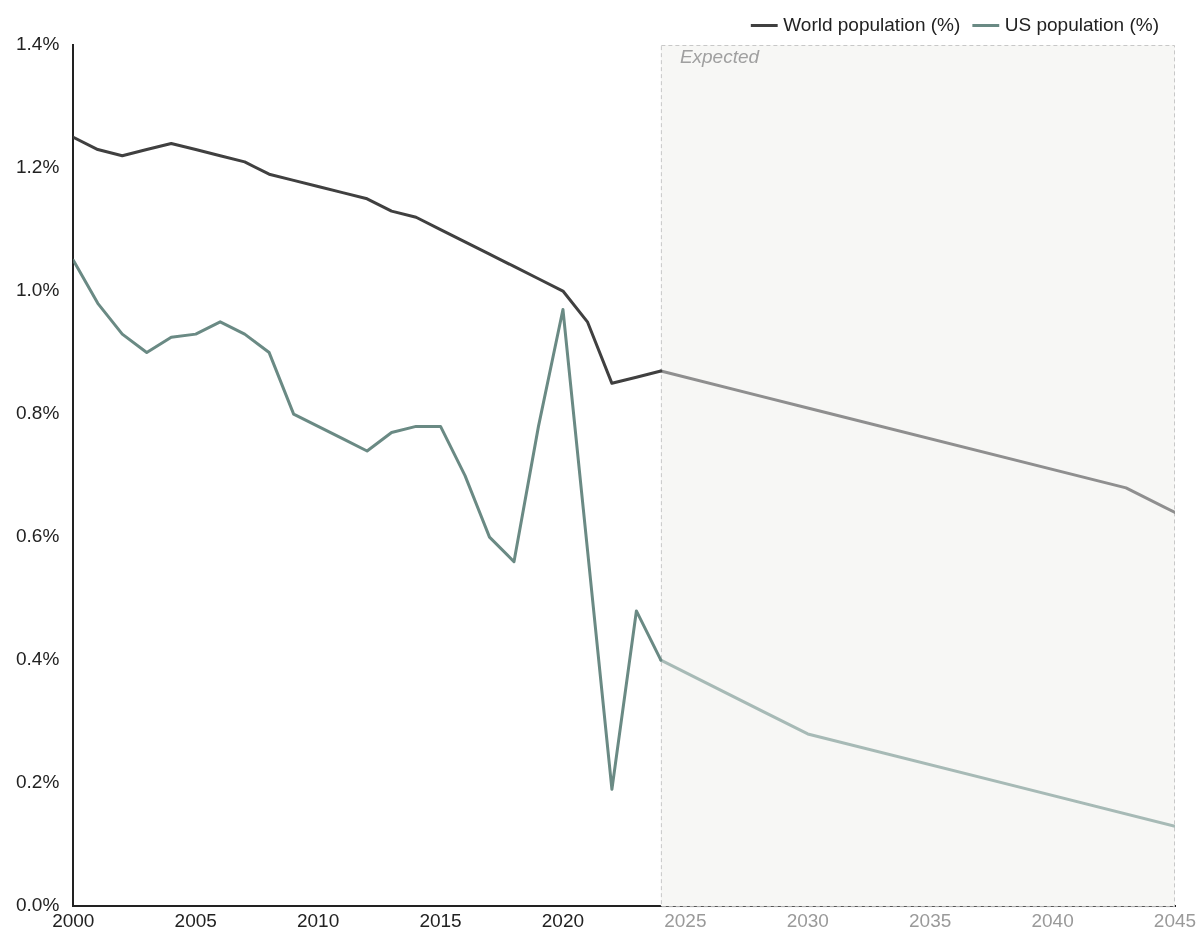 Image resolution: width=1201 pixels, height=941 pixels. Describe the element at coordinates (37, 167) in the screenshot. I see `y-tick-label: 1.2%` at that location.